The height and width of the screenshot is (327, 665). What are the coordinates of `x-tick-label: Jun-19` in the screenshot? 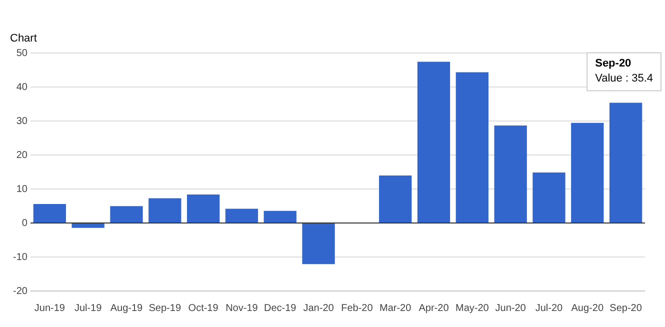 It's located at (50, 308).